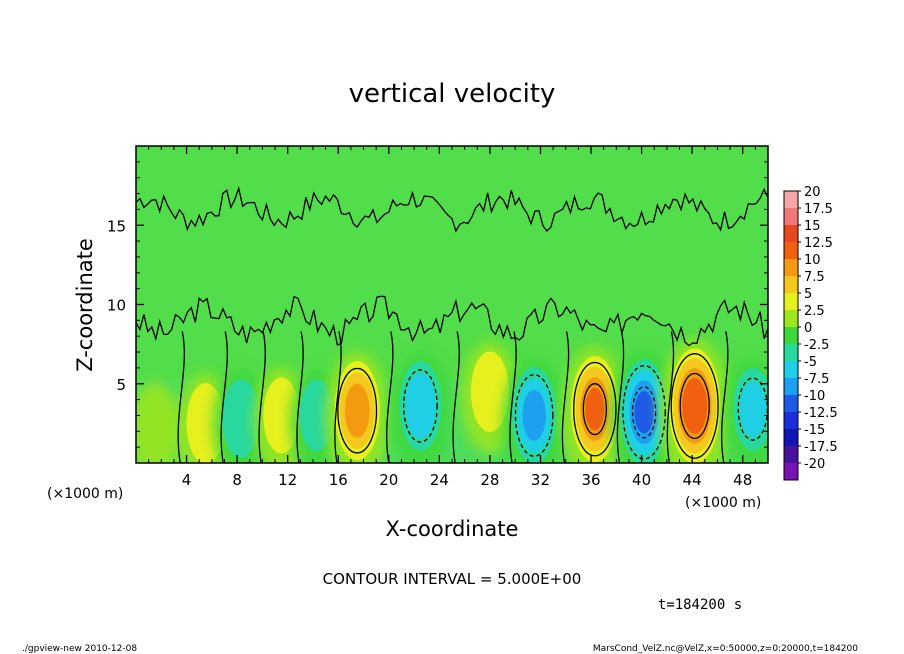 The width and height of the screenshot is (904, 654). What do you see at coordinates (452, 579) in the screenshot?
I see `contour-interval-text: CONTOUR INTERVAL = 5.000E+00` at bounding box center [452, 579].